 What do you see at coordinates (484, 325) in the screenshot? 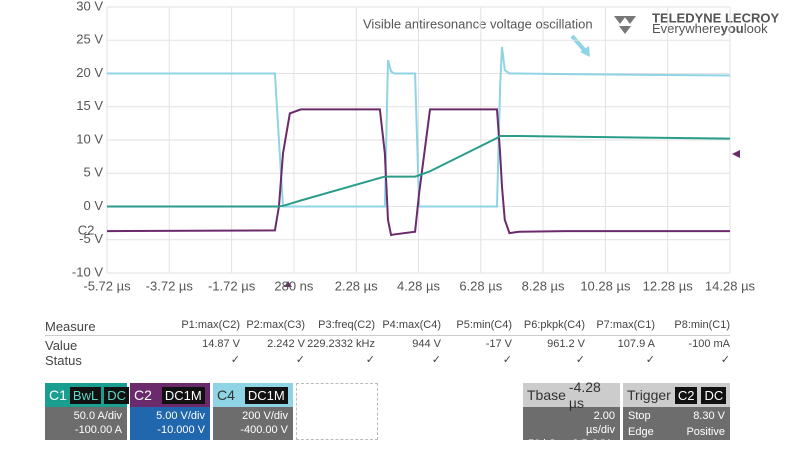
I see `measure-cell: P5:min(C4)` at bounding box center [484, 325].